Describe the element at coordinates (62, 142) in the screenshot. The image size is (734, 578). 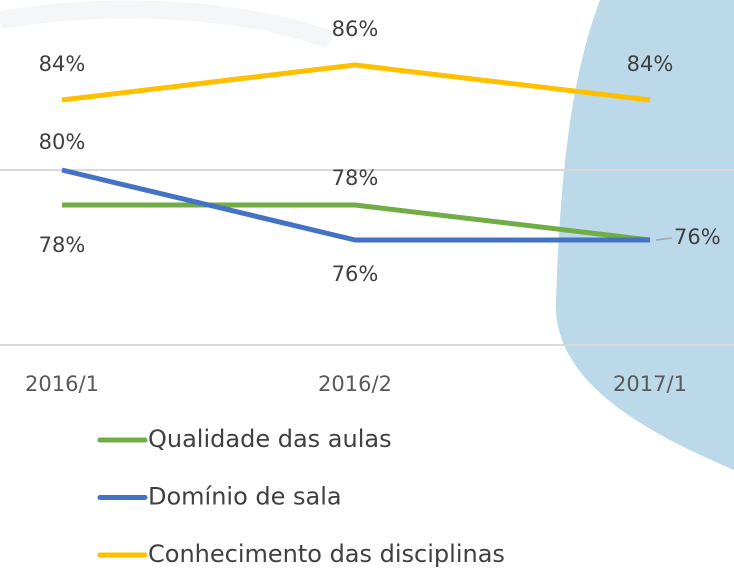
I see `data-label: 80%` at that location.